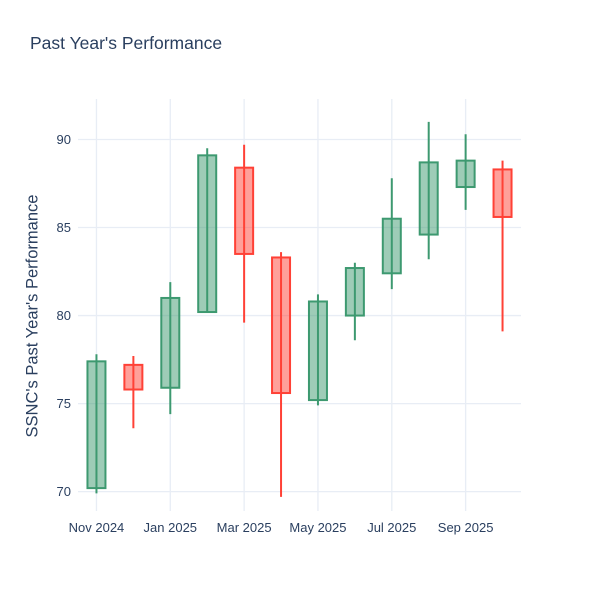 The height and width of the screenshot is (600, 600). What do you see at coordinates (391, 527) in the screenshot?
I see `x-tick-label: Jul 2025` at bounding box center [391, 527].